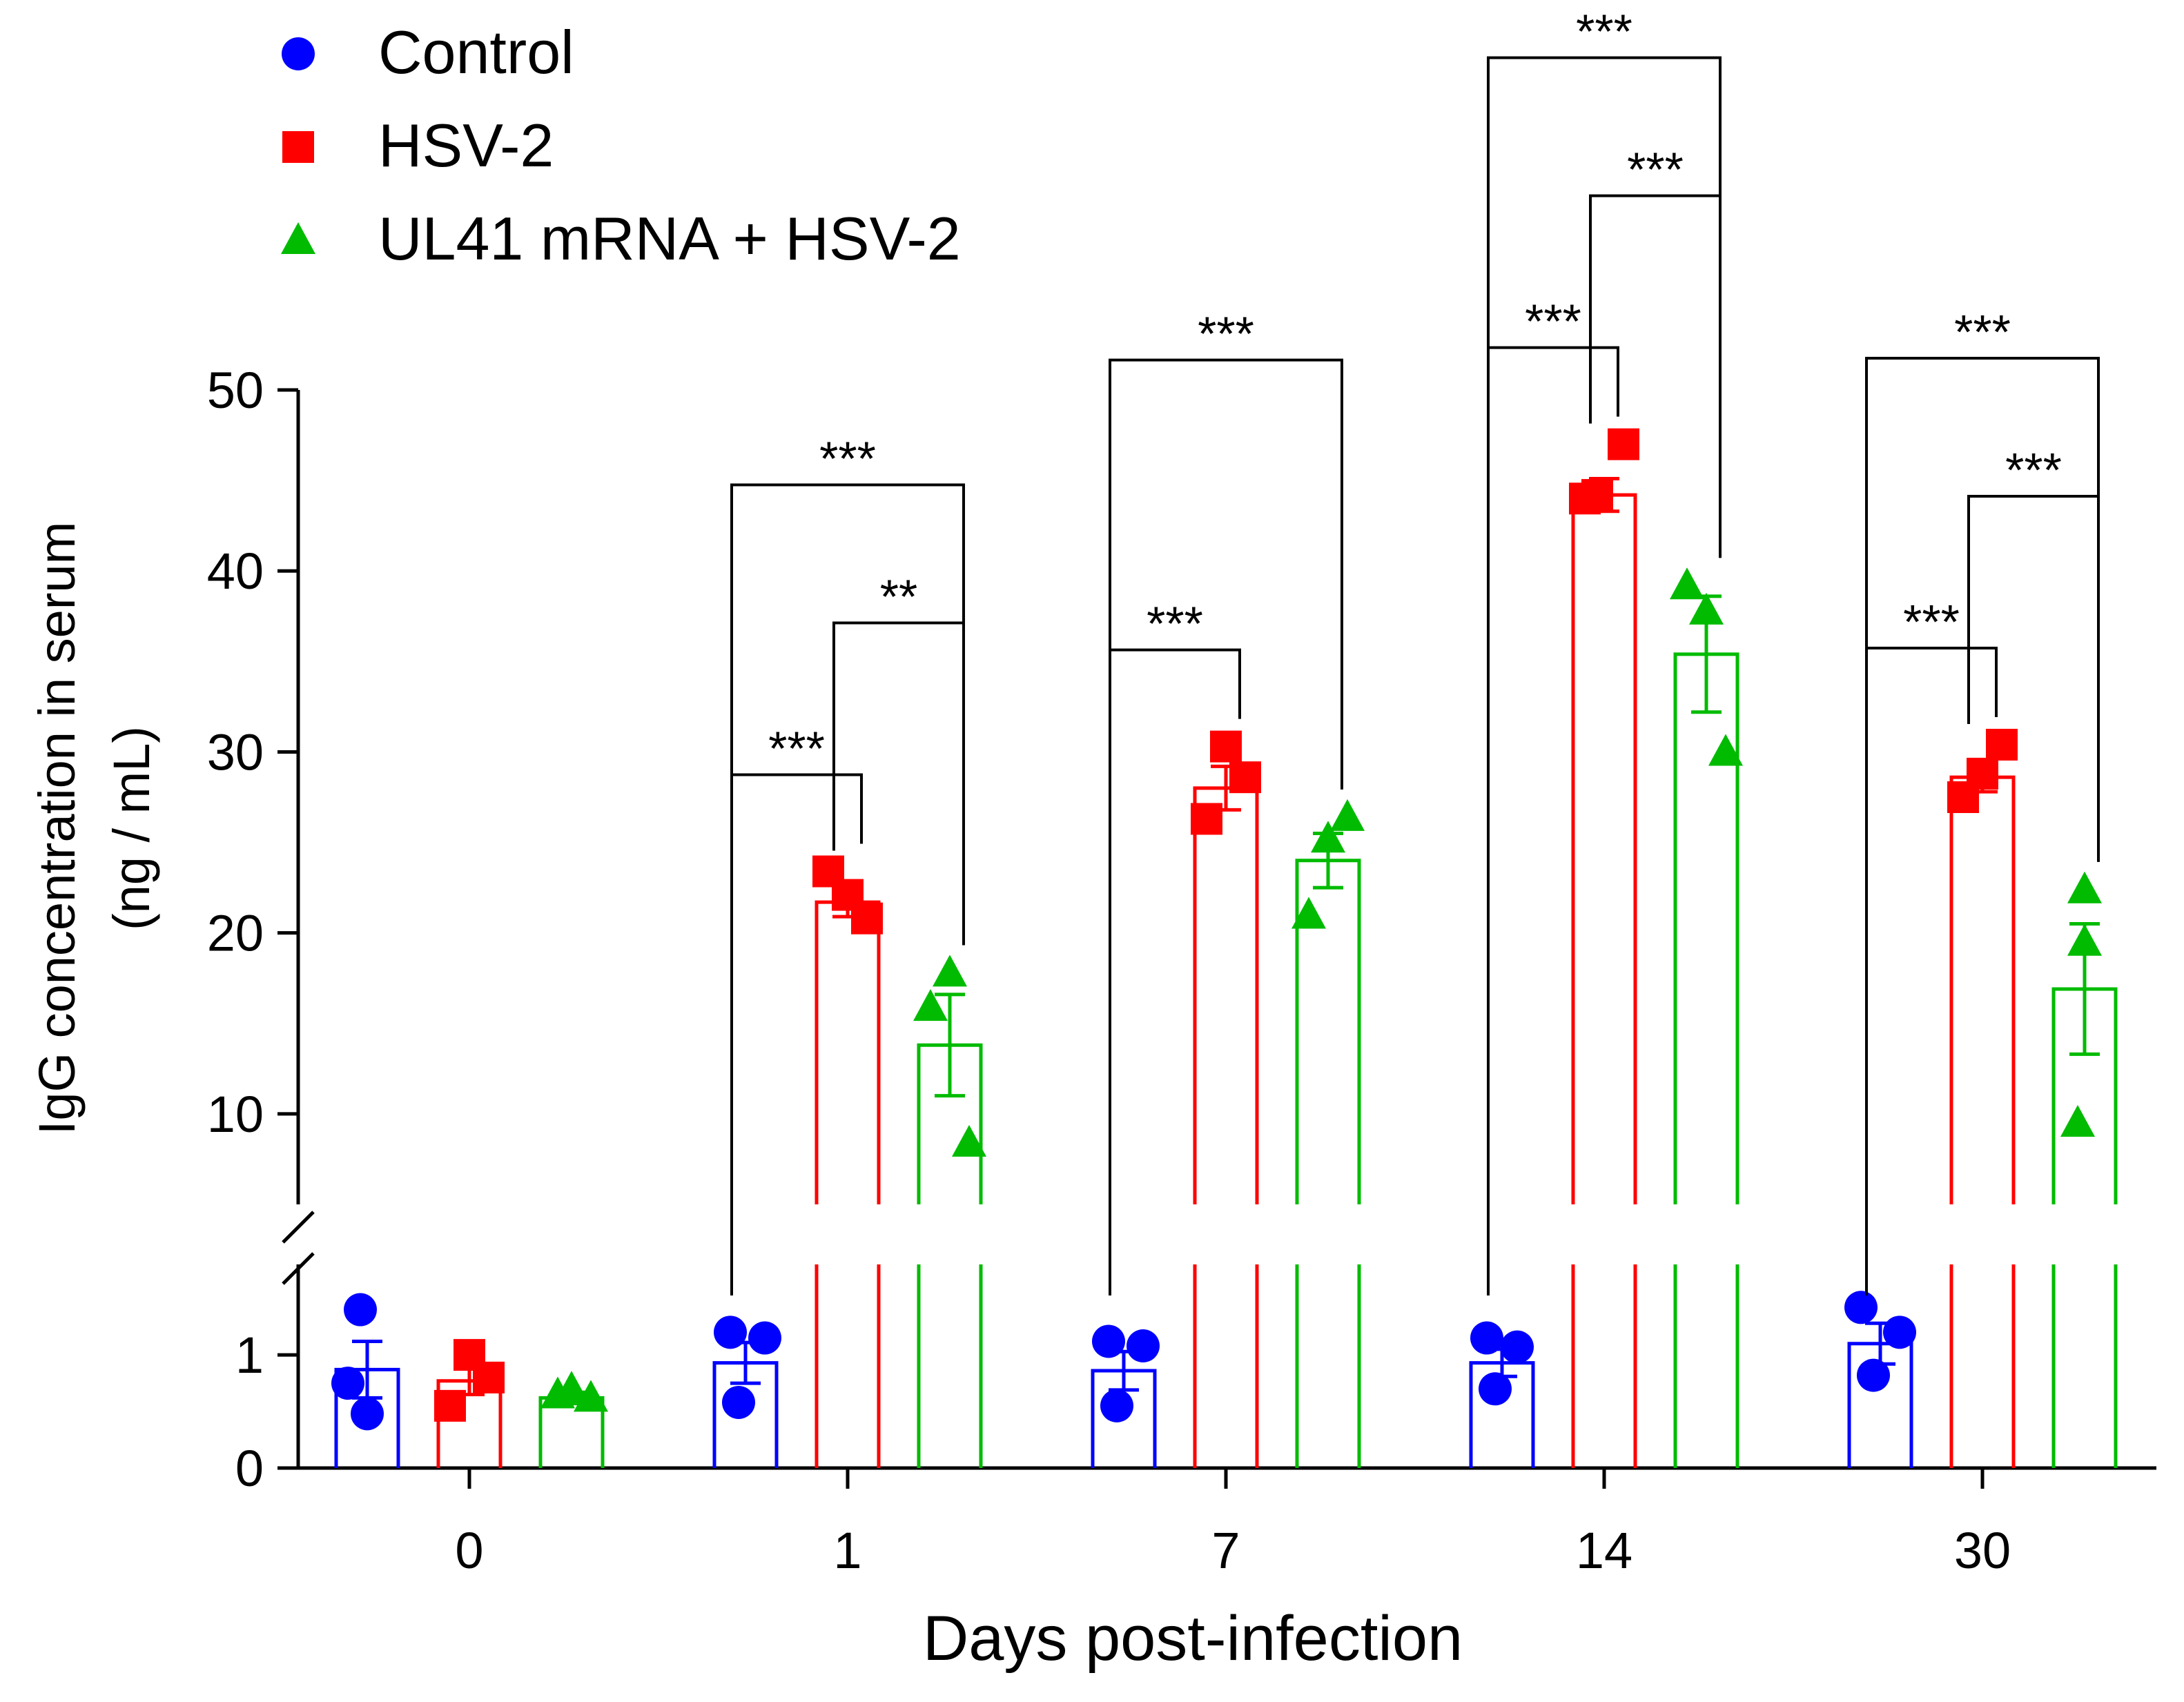  What do you see at coordinates (235, 752) in the screenshot?
I see `y-tick-label: 30` at bounding box center [235, 752].